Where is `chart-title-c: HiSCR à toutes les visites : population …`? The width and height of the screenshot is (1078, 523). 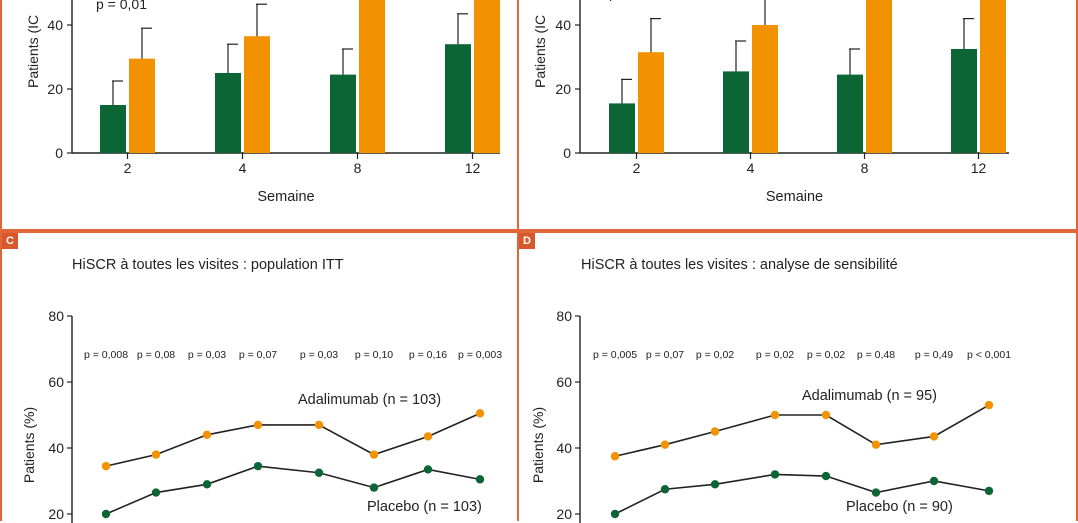
chart-title-c: HiSCR à toutes les visites : population … is located at coordinates (208, 265).